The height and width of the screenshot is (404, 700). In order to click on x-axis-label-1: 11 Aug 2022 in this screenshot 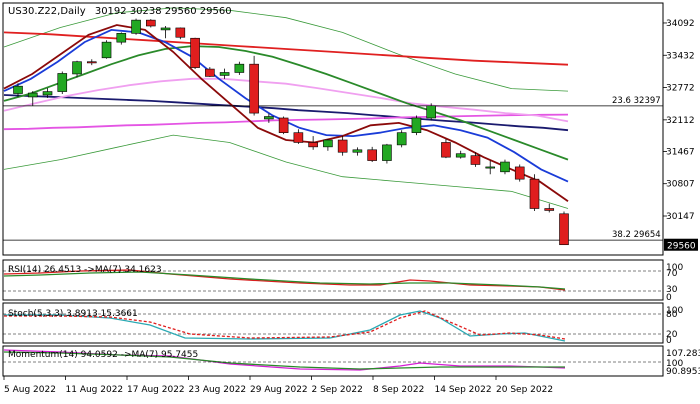, I will do `click(95, 390)`.